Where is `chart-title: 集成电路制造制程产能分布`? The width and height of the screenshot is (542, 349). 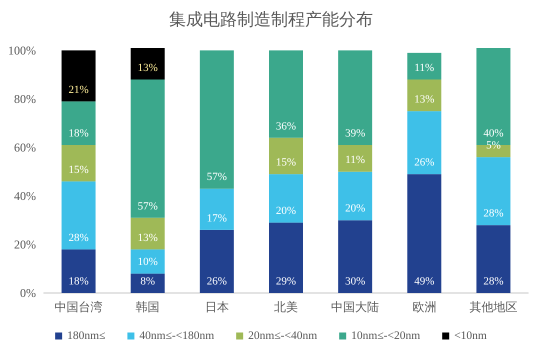
chart-title: 集成电路制造制程产能分布 is located at coordinates (271, 19).